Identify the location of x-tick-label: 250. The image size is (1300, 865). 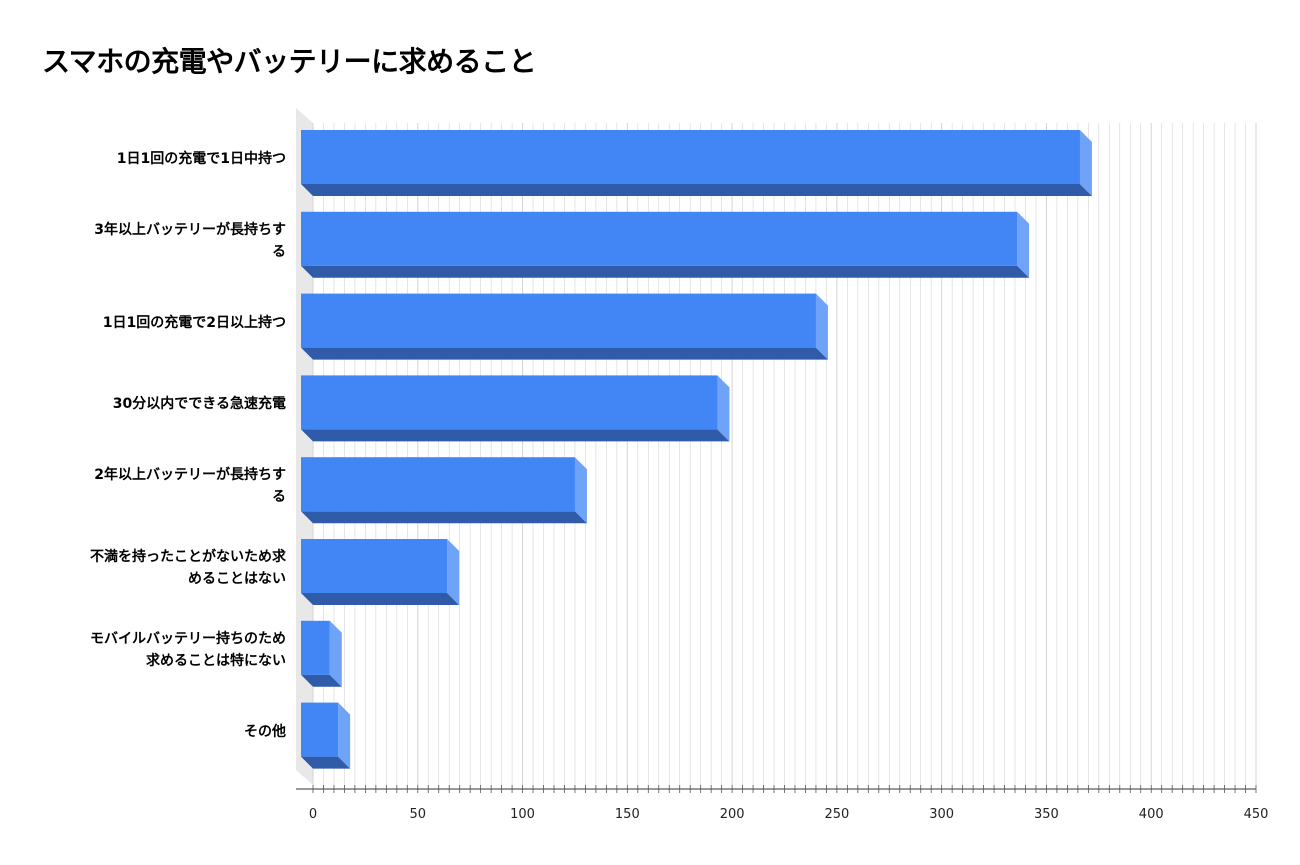
(836, 814).